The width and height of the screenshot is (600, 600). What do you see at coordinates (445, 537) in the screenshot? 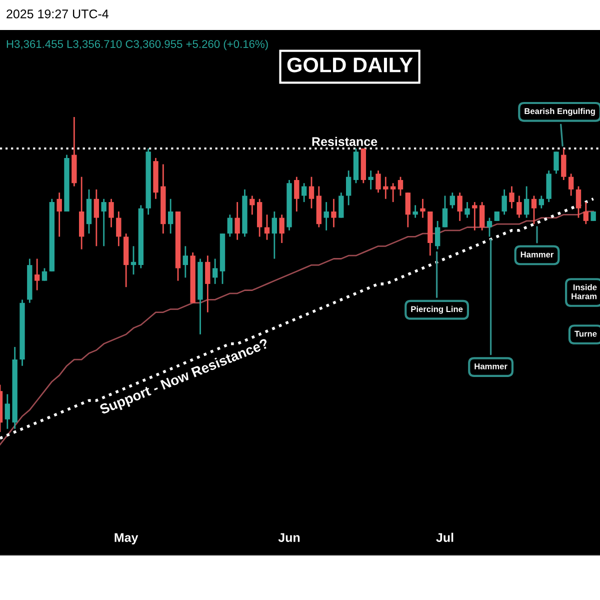
I see `x-tick-label: Jul` at bounding box center [445, 537].